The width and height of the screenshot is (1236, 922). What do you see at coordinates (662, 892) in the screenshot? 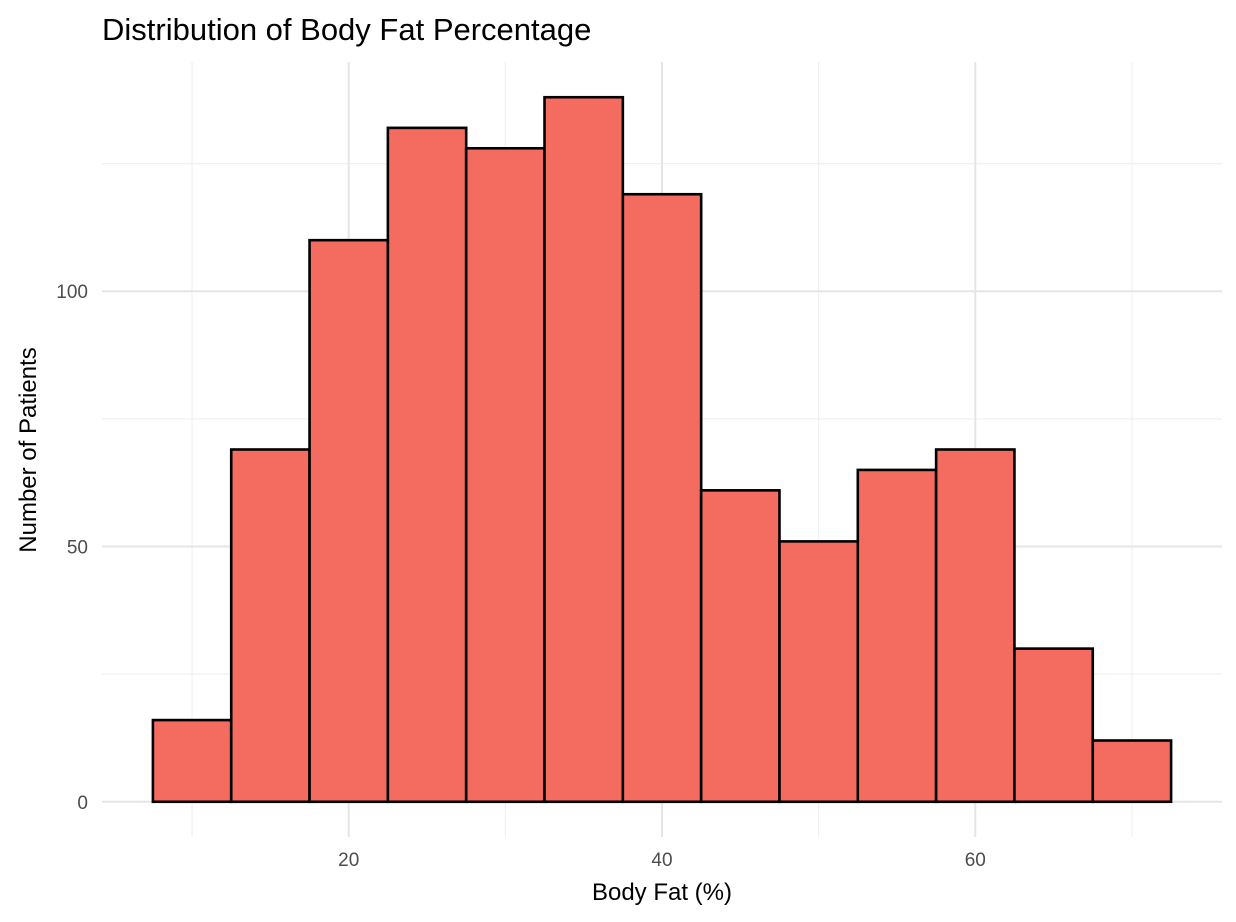
I see `x-axis-title: Body Fat (%)` at bounding box center [662, 892].